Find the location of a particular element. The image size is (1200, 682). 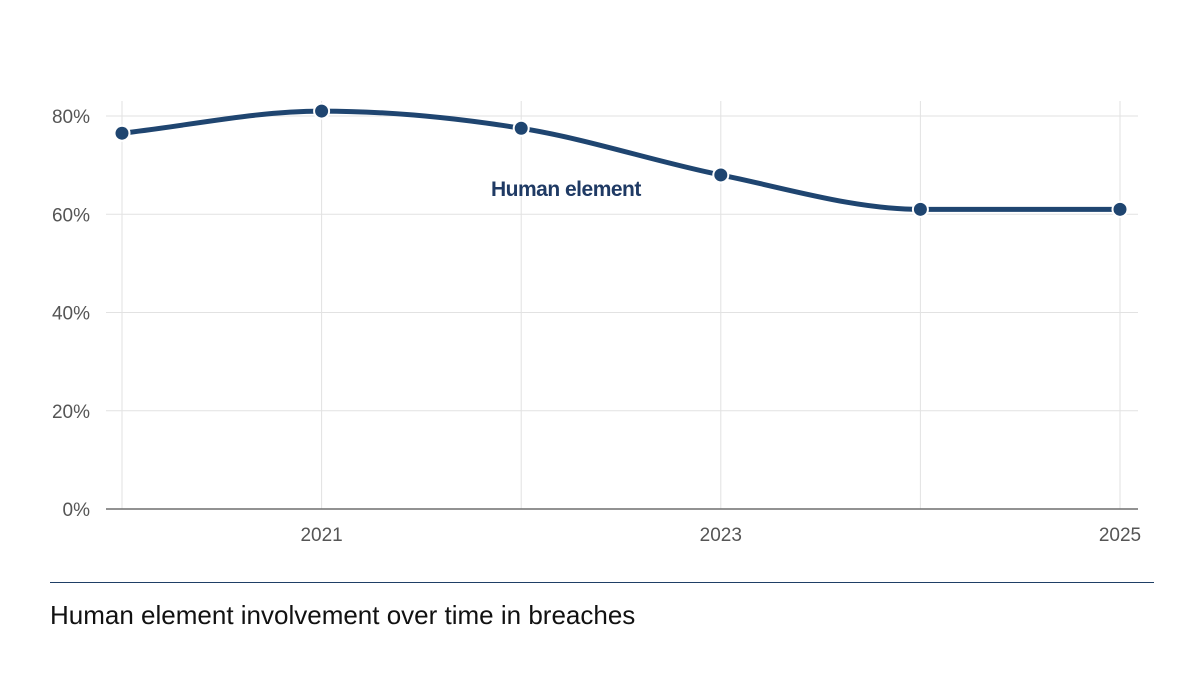

y-tick-label: 0% is located at coordinates (77, 510).